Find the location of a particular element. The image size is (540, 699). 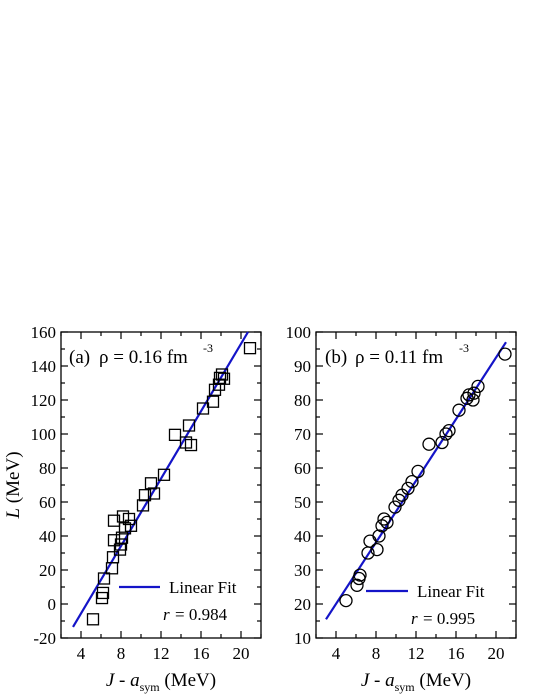

y-tick-label-b: 70 is located at coordinates (302, 434).